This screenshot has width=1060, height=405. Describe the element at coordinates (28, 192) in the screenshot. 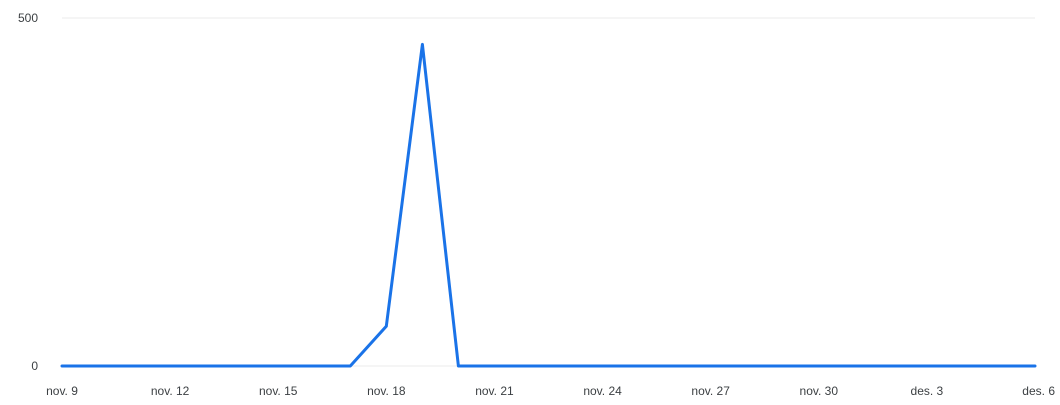

I see `y-axis-tick-labels: 0 500` at that location.